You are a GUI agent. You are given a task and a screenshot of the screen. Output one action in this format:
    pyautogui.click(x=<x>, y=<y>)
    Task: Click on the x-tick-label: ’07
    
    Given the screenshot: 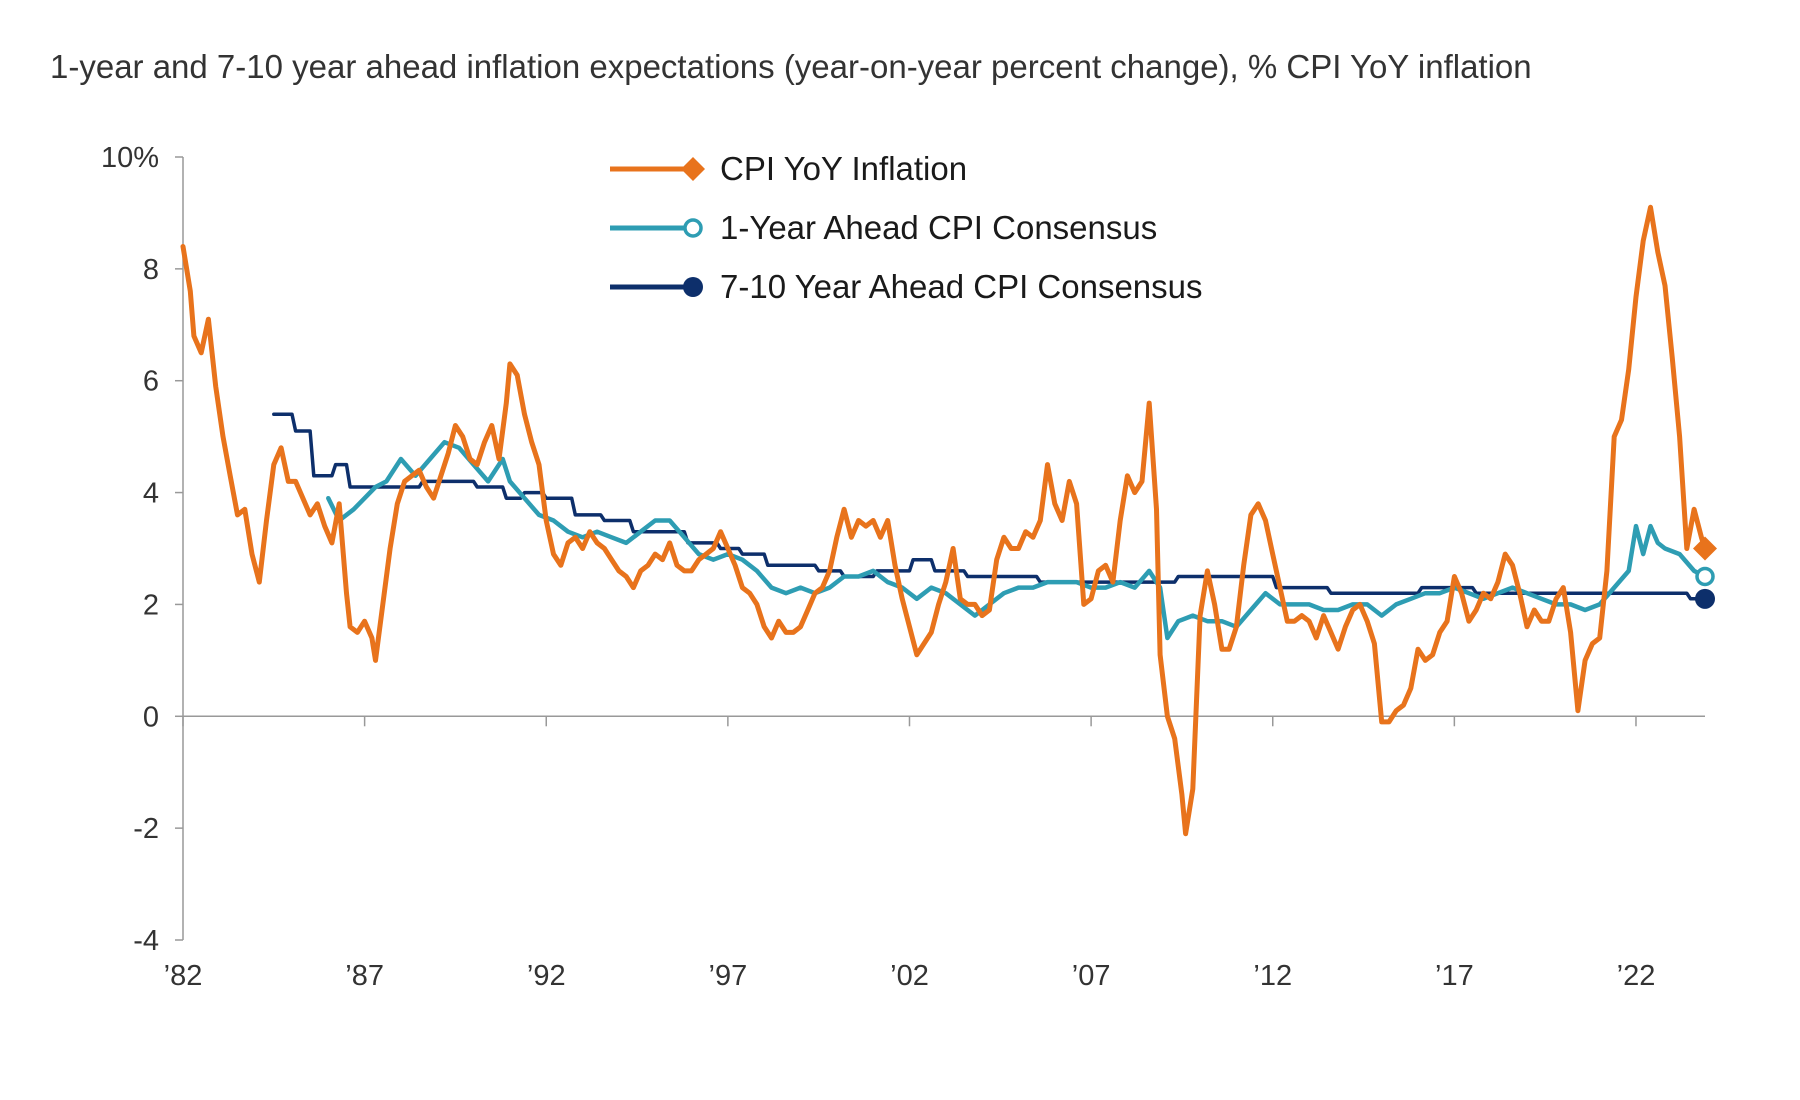 What is the action you would take?
    pyautogui.click(x=1091, y=976)
    